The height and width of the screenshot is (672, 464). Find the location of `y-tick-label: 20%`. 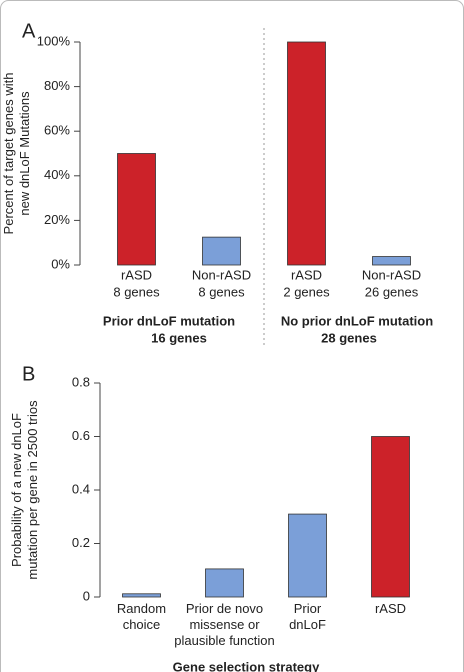

y-tick-label: 20% is located at coordinates (57, 219).